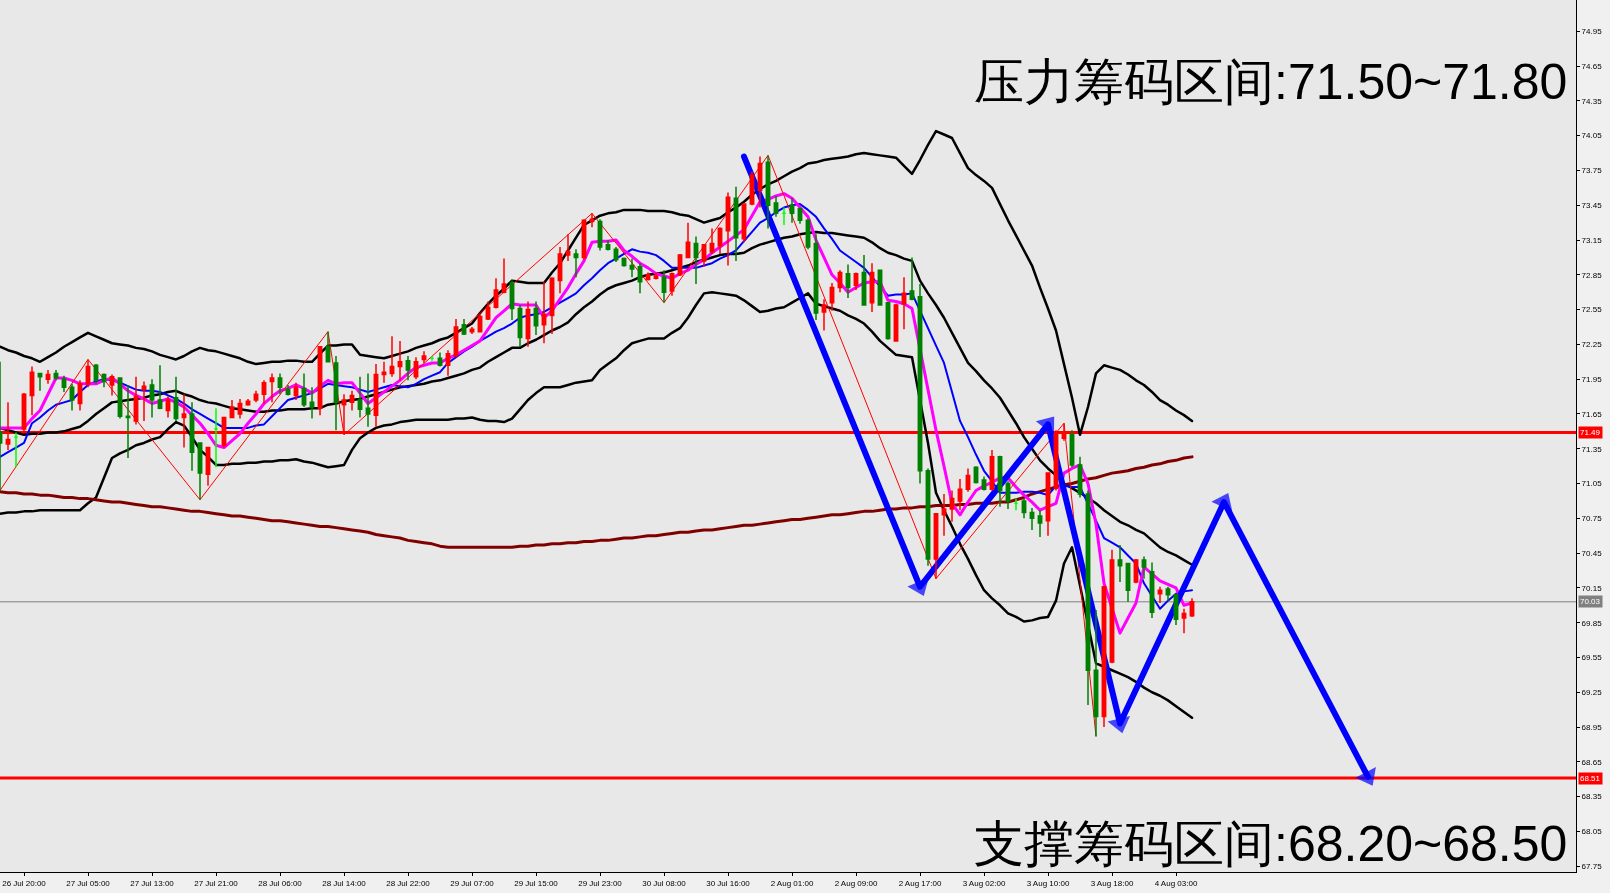  What do you see at coordinates (664, 883) in the screenshot?
I see `x-tick-label: 30 Jul 08:00` at bounding box center [664, 883].